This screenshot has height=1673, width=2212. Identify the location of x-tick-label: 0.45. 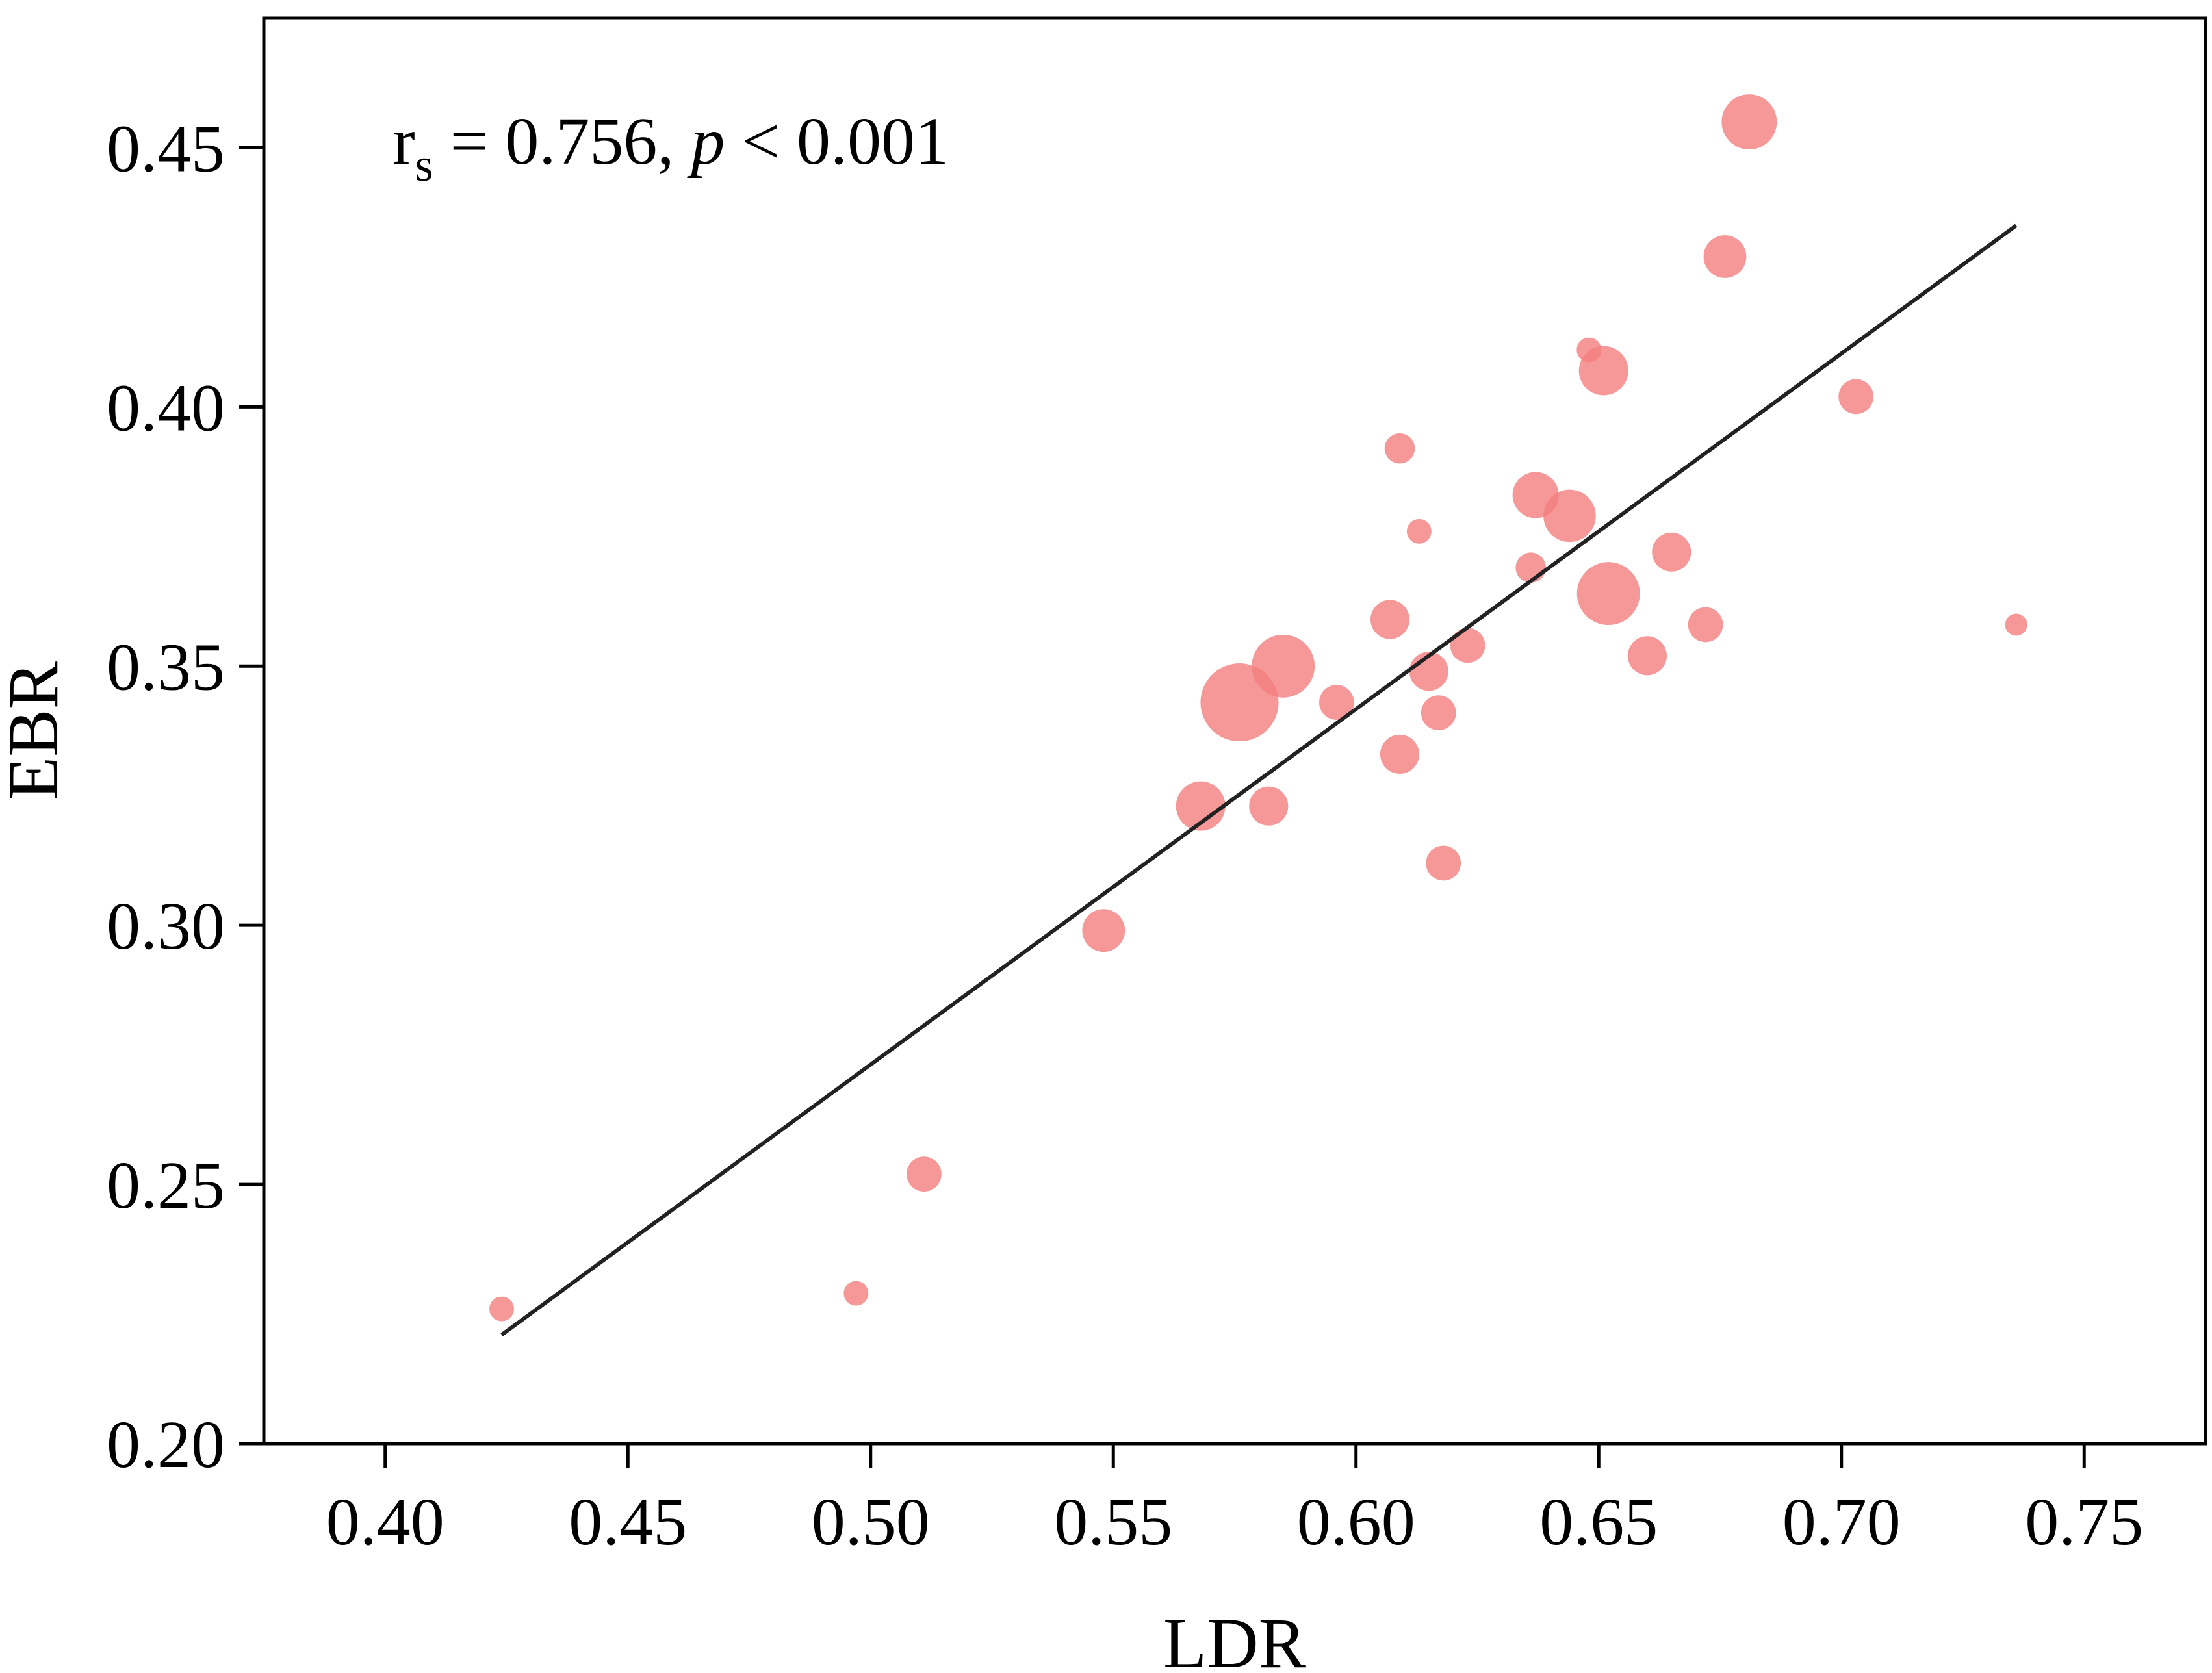
(628, 1522).